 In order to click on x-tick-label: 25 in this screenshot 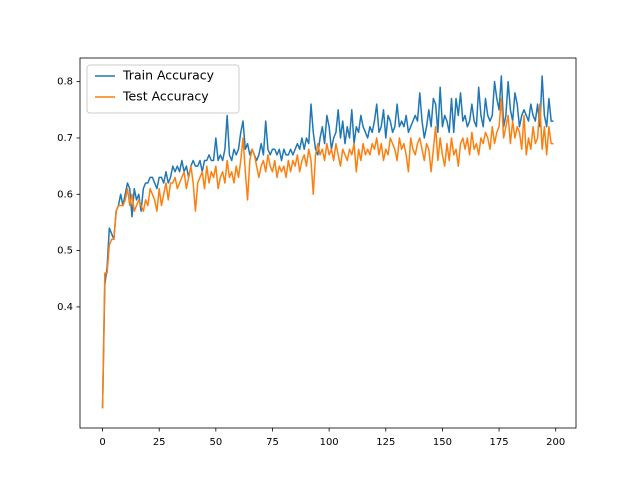, I will do `click(159, 442)`.